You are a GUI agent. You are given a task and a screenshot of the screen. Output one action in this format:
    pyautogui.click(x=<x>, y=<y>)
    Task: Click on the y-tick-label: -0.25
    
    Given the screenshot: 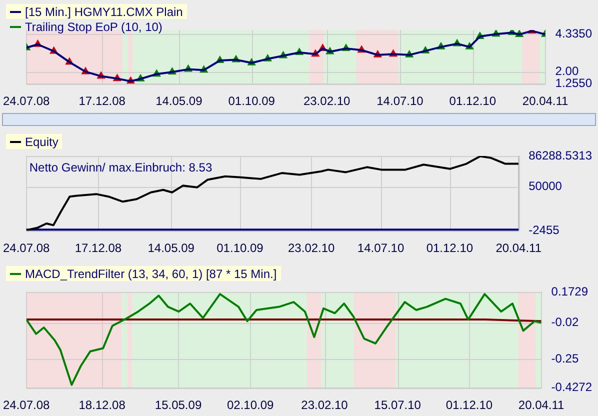 What is the action you would take?
    pyautogui.click(x=565, y=359)
    